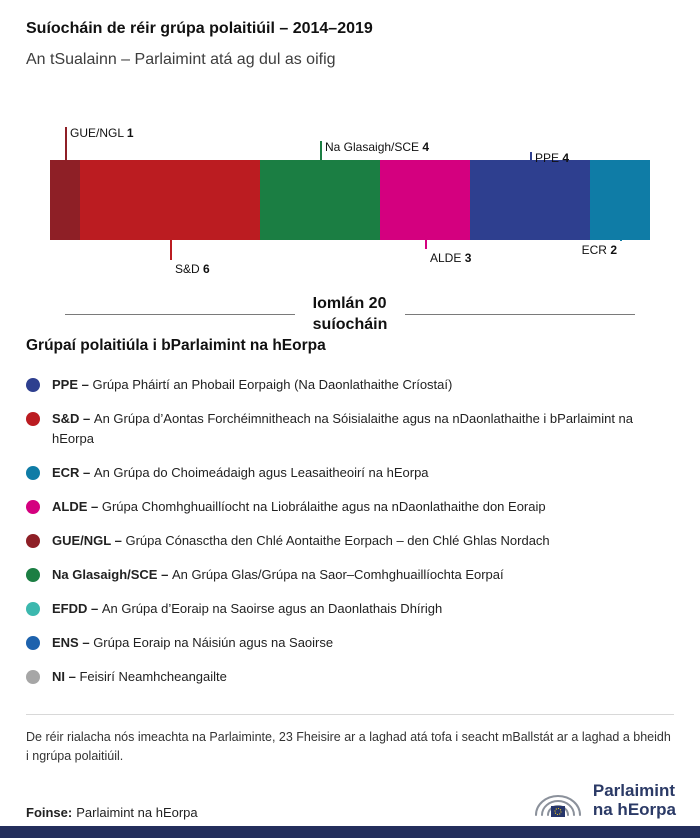  I want to click on logo-text-line1: Parlaimint, so click(634, 790).